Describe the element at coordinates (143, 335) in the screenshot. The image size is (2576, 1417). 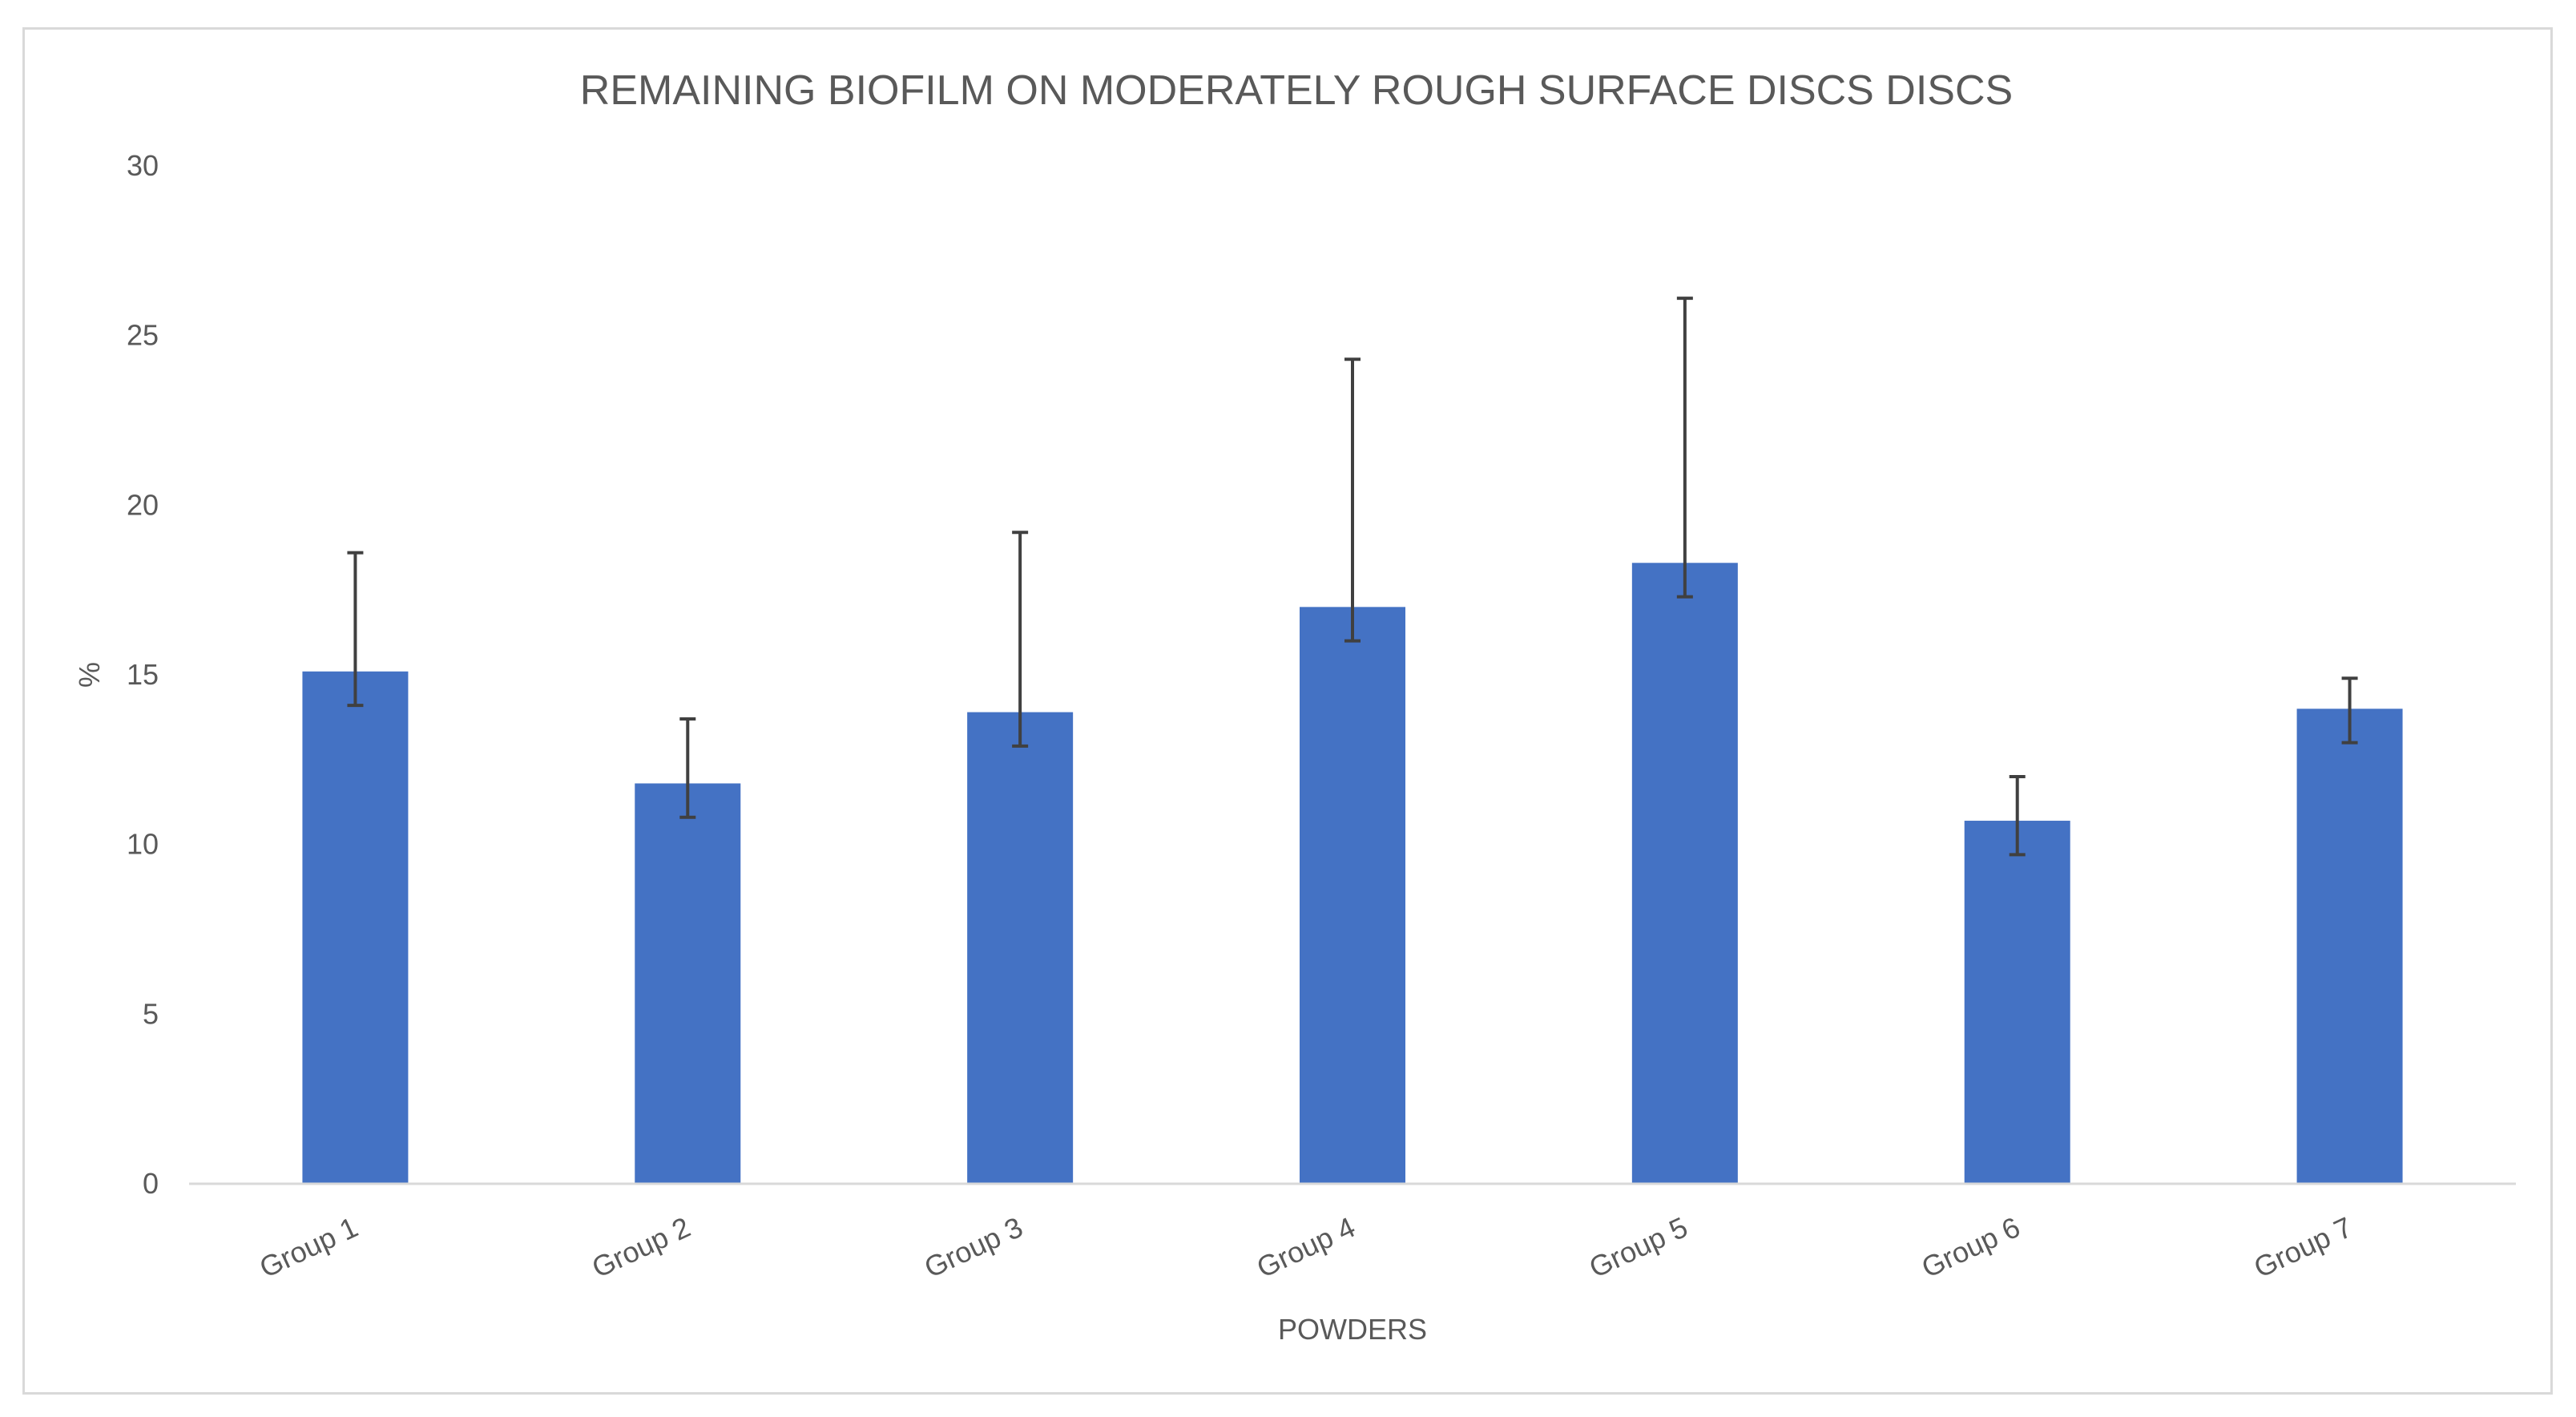
I see `y-tick-label: 25` at that location.